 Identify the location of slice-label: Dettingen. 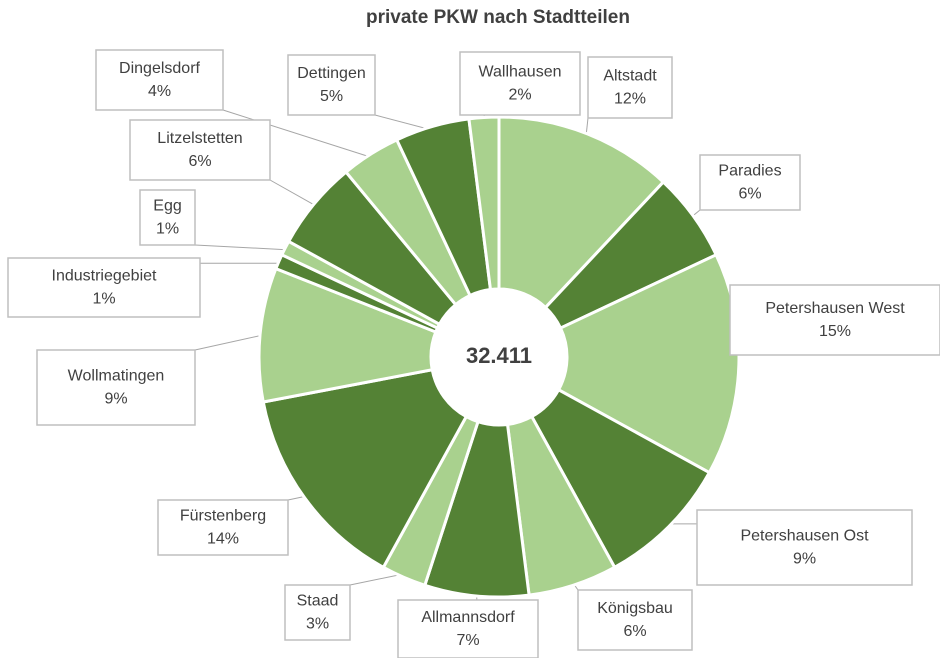
(331, 73).